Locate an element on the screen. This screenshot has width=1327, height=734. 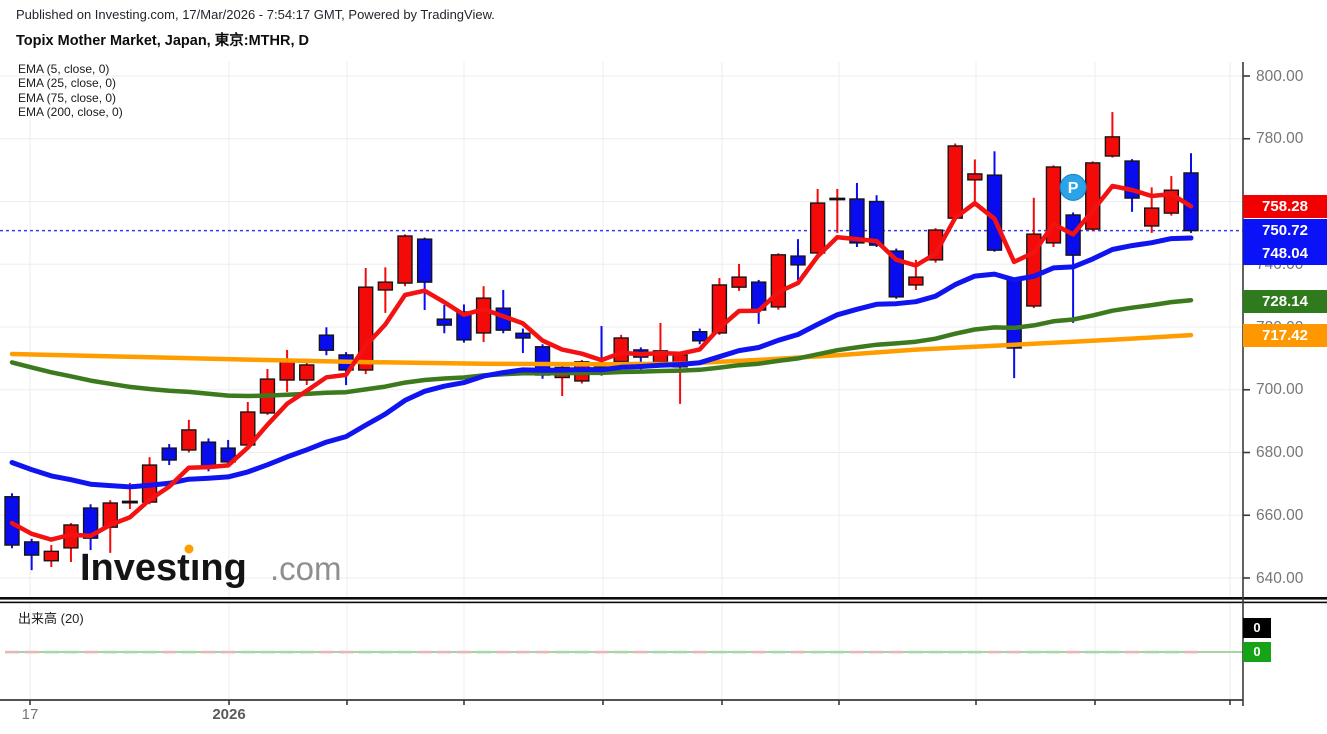
p-marker: P is located at coordinates (1073, 187).